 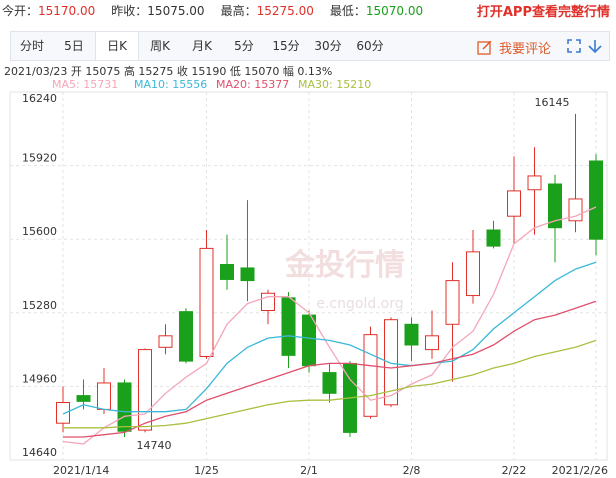 What do you see at coordinates (552, 102) in the screenshot?
I see `max-label: 16145` at bounding box center [552, 102].